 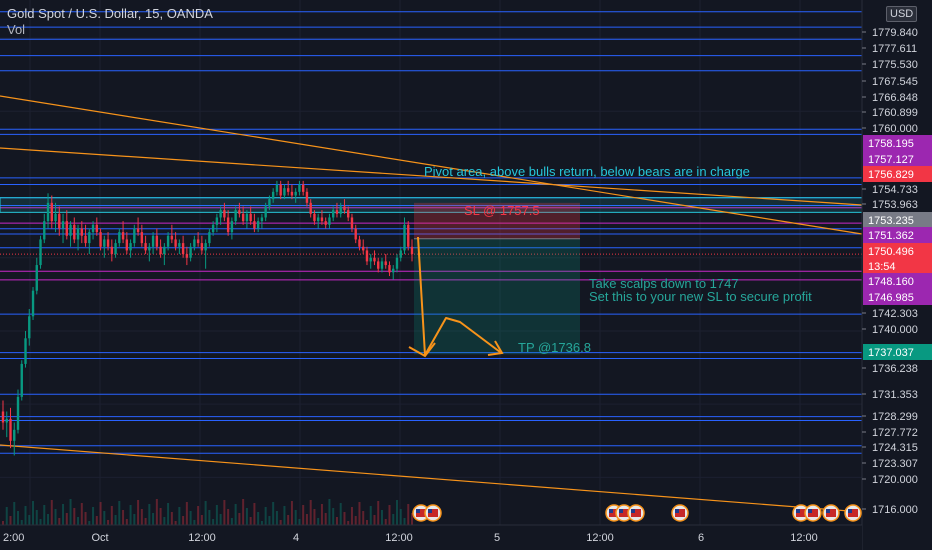 I want to click on price-tick-label: 1775.530, so click(x=895, y=65).